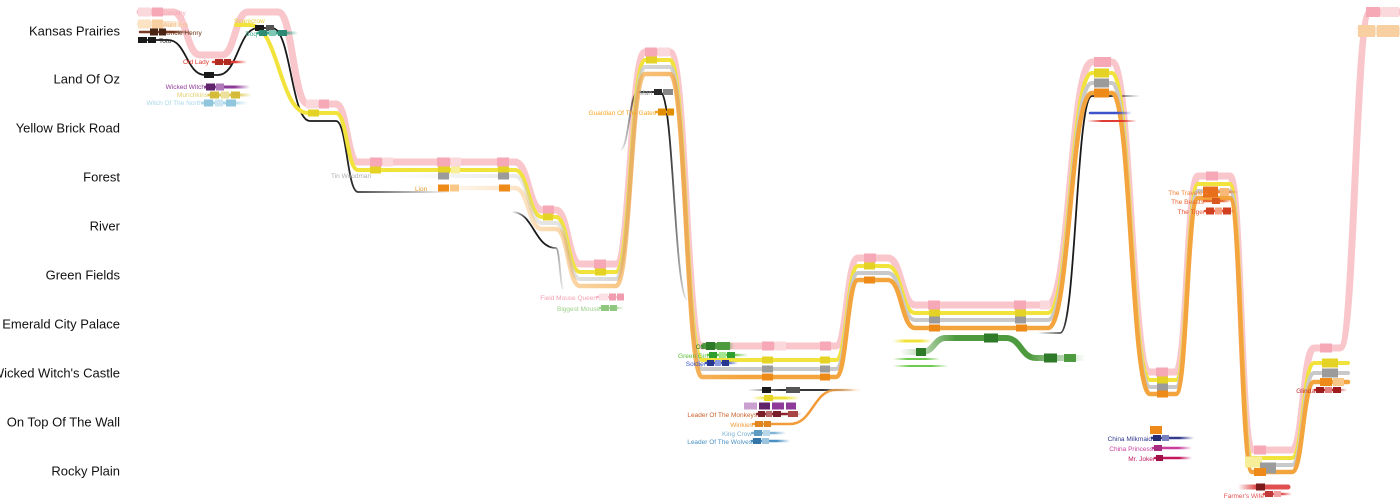  What do you see at coordinates (992, 348) in the screenshot?
I see `storyline-oz` at bounding box center [992, 348].